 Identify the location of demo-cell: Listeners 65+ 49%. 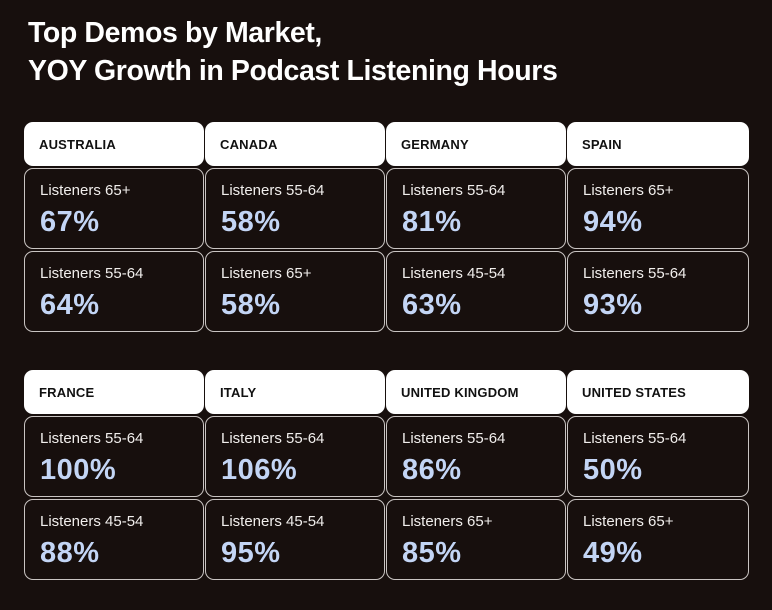
(658, 539).